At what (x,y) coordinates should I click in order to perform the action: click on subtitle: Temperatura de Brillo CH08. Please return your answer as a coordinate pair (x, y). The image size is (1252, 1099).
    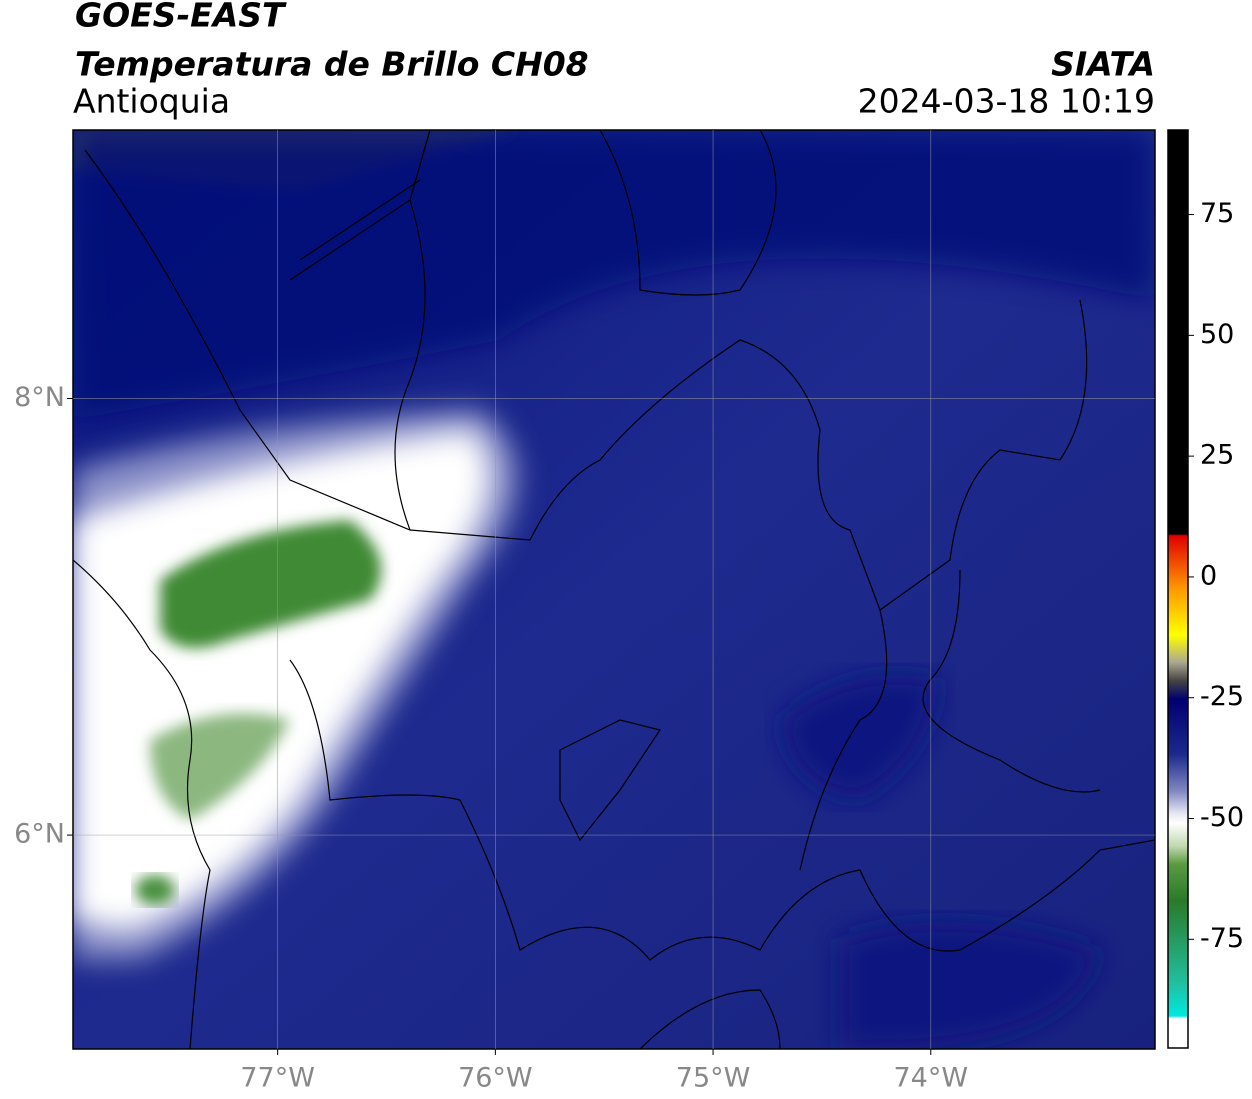
    Looking at the image, I should click on (332, 64).